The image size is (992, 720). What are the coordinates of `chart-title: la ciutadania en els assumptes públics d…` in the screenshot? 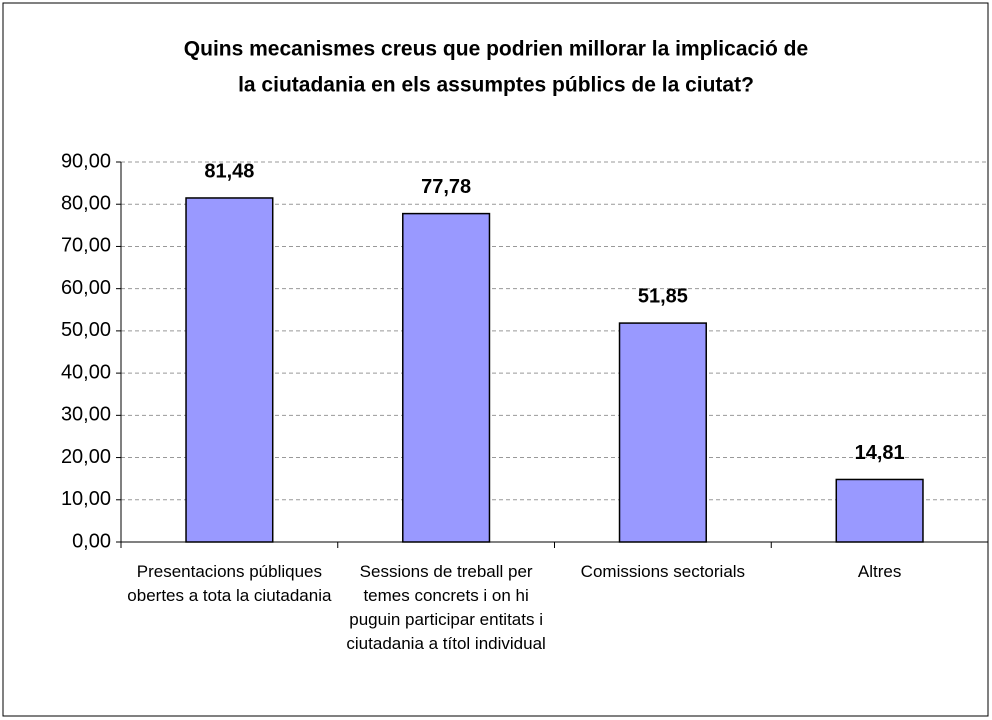 It's located at (496, 85).